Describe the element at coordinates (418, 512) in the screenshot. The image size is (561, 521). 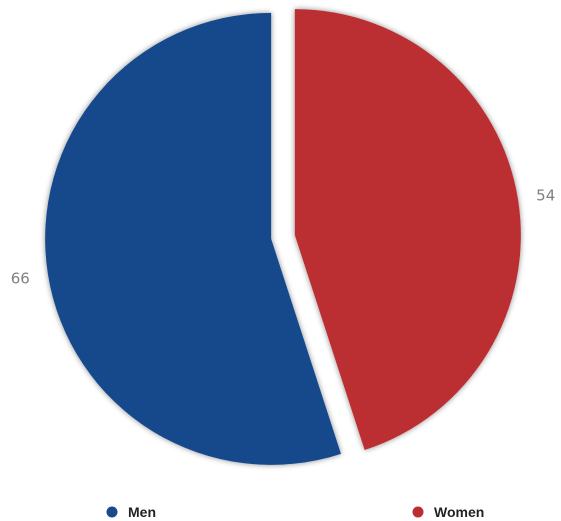
I see `legend-marker-women` at that location.